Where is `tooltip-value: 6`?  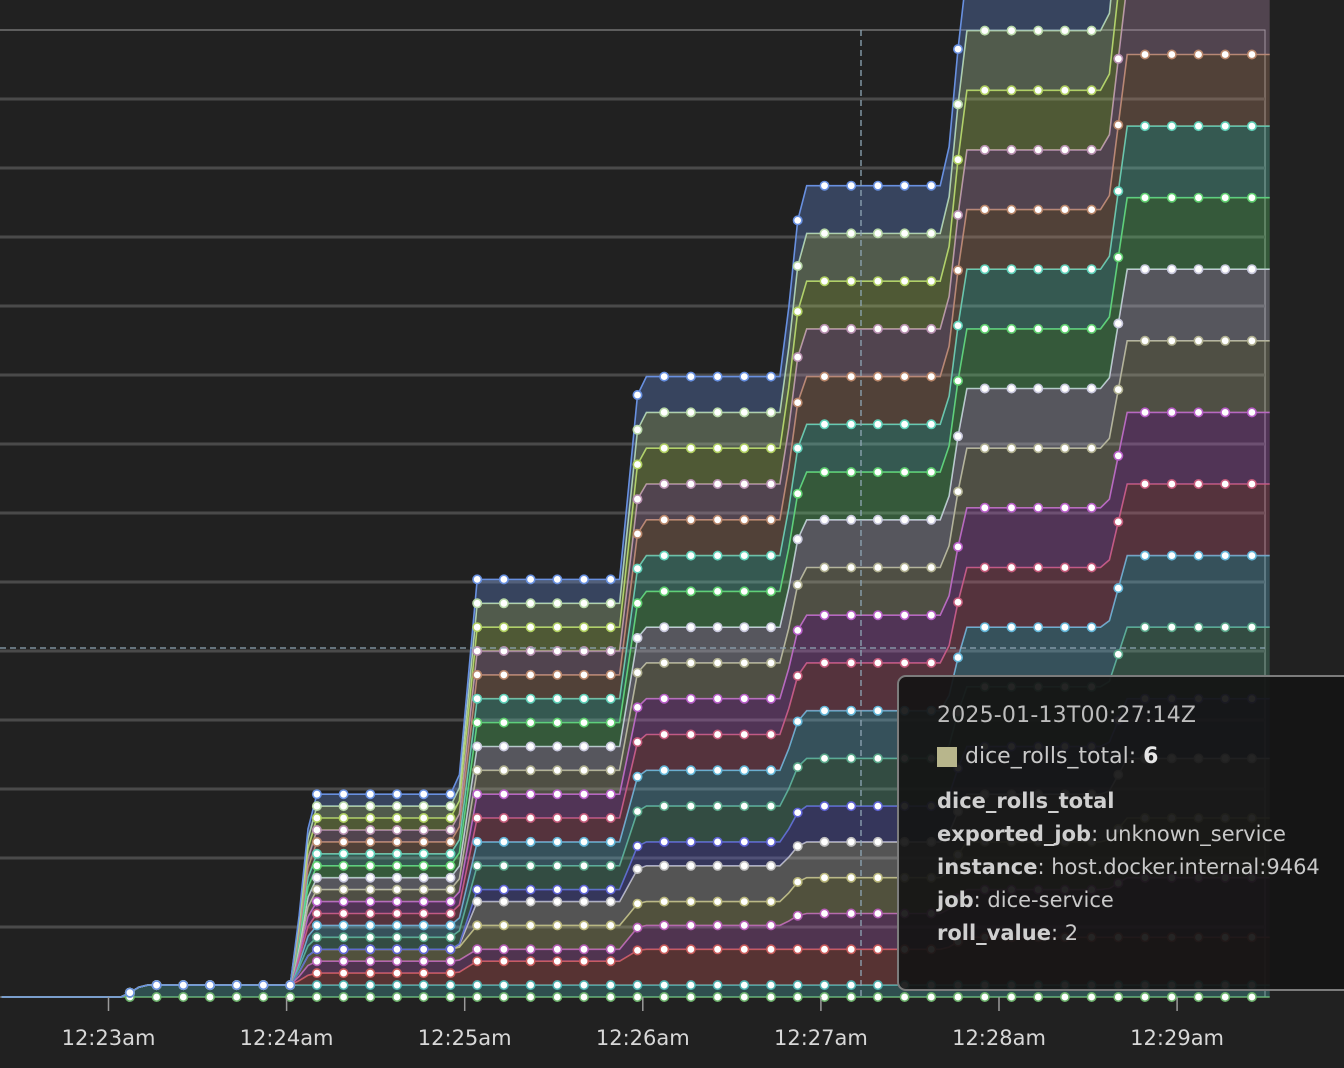 tooltip-value: 6 is located at coordinates (1151, 756).